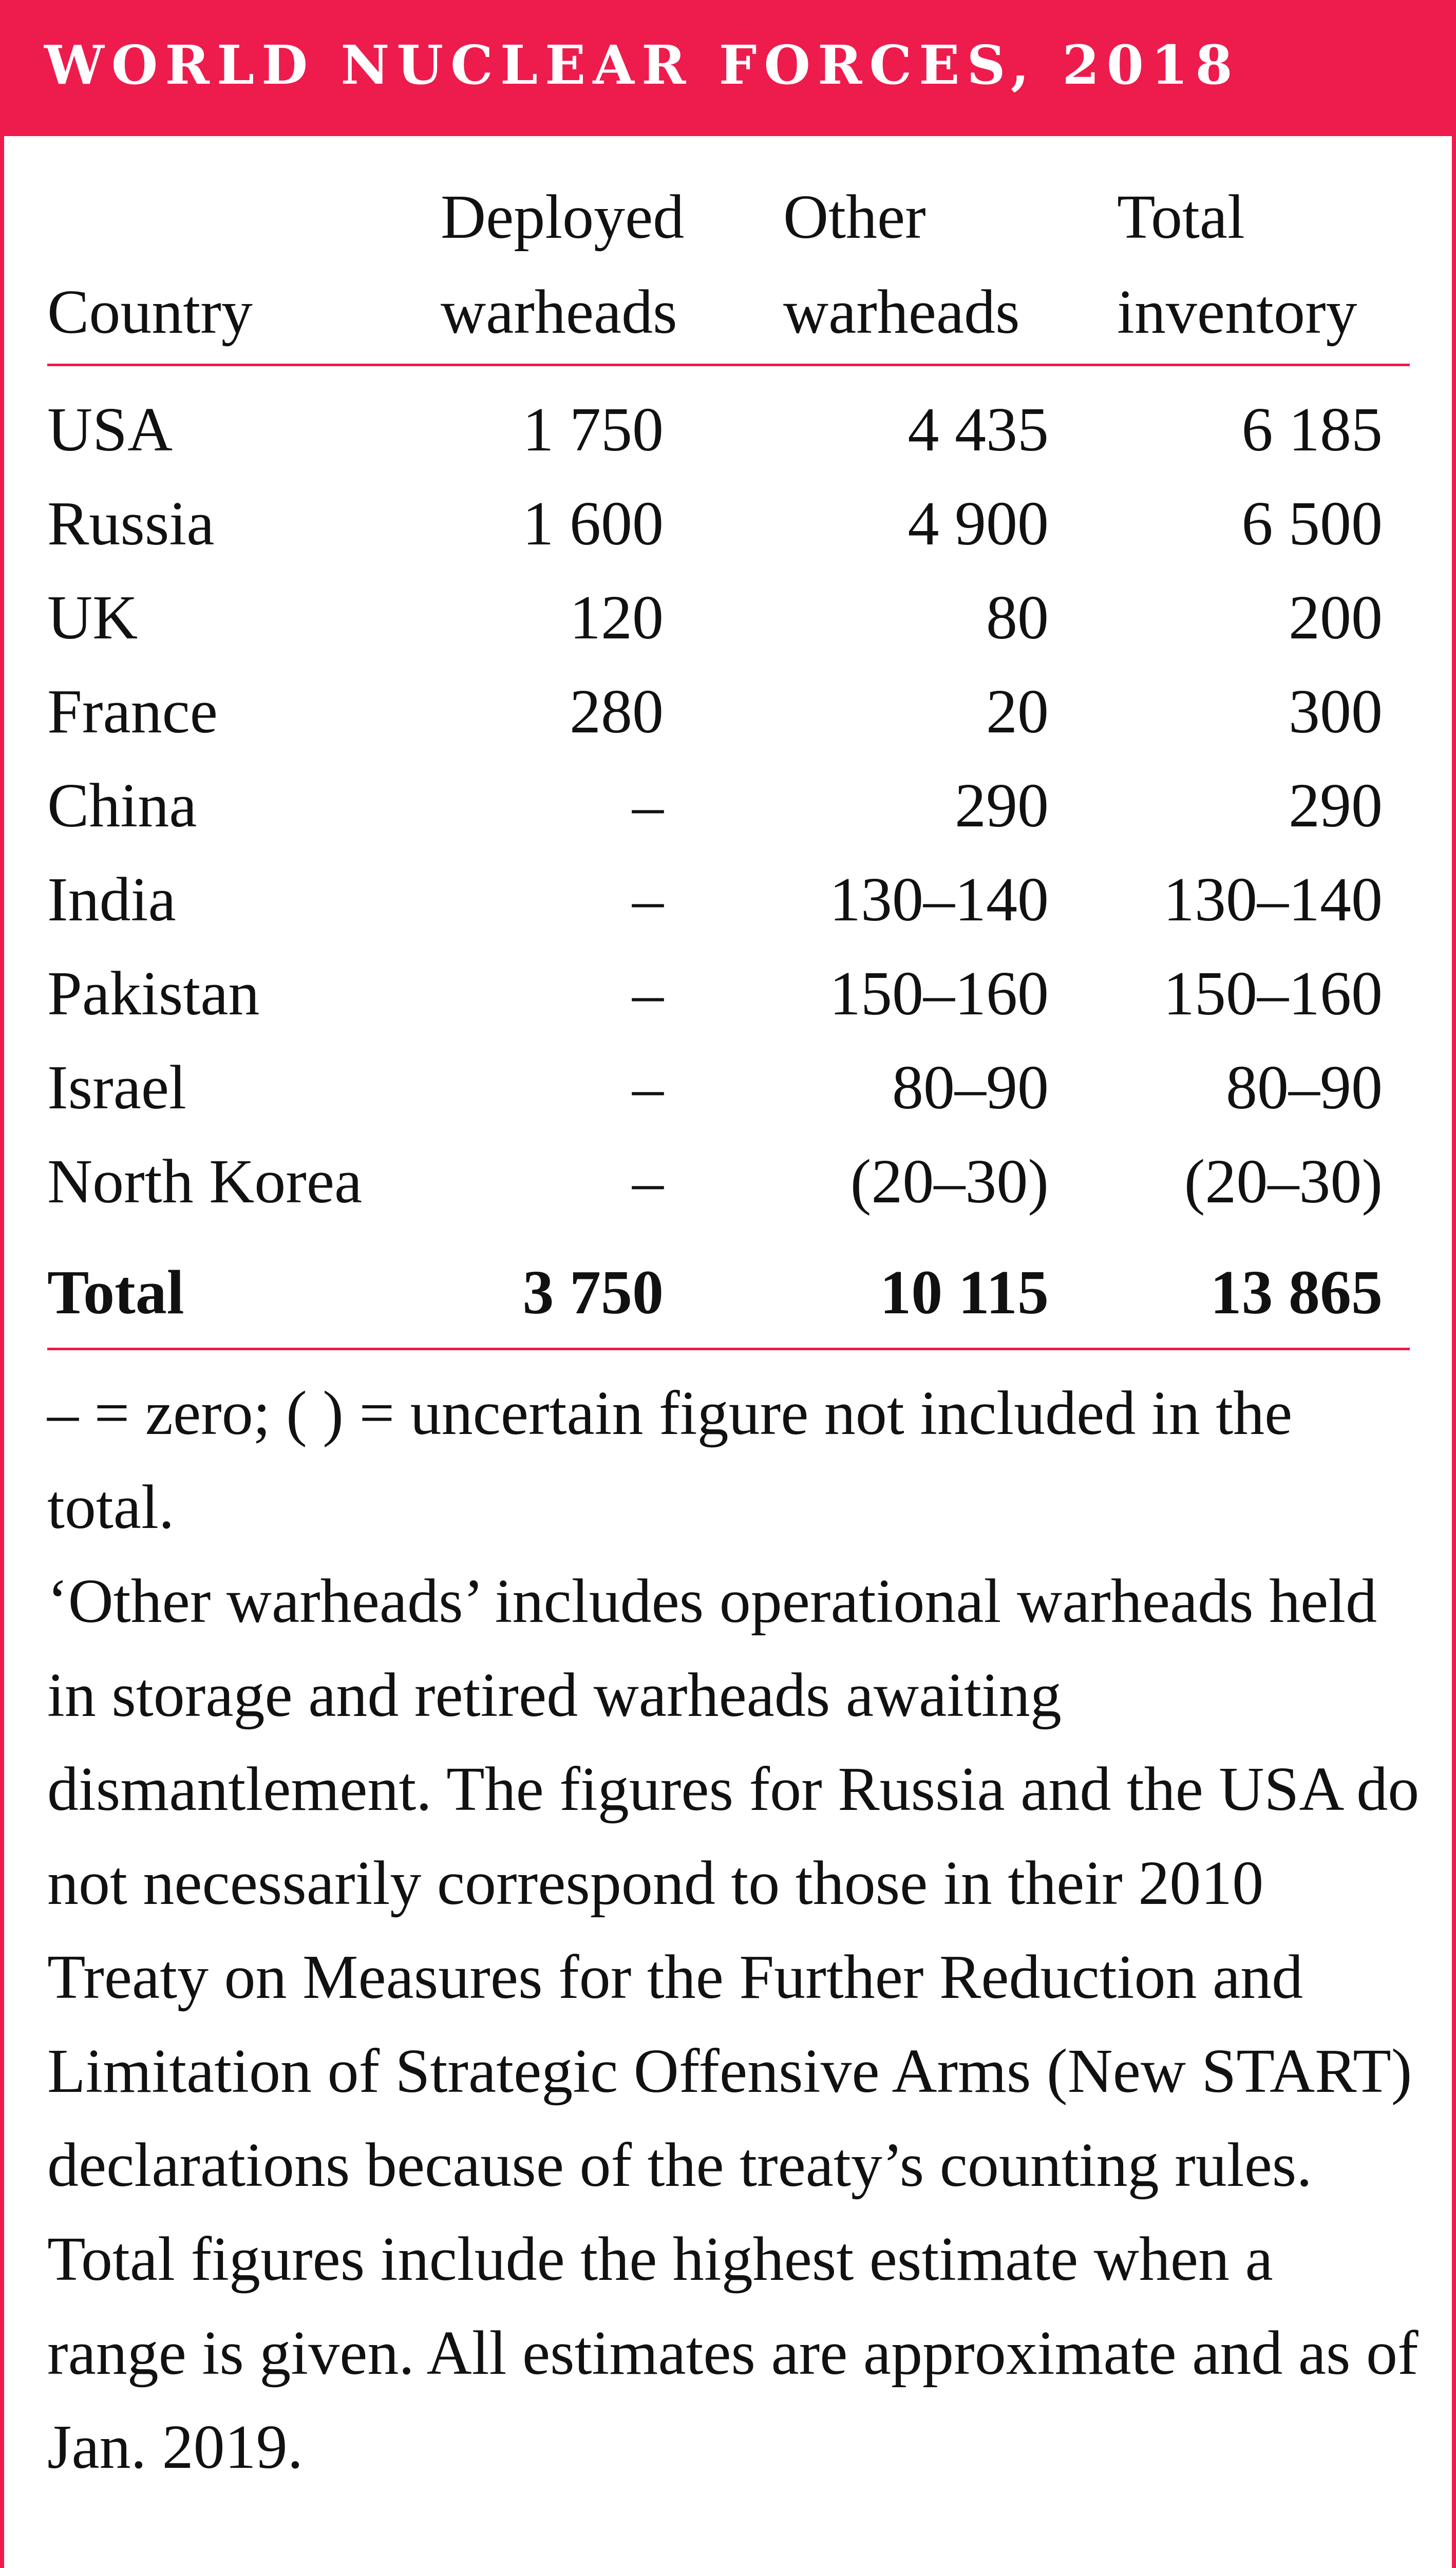  Describe the element at coordinates (728, 1182) in the screenshot. I see `table-row: North Korea – (20–30) (20–30)` at that location.